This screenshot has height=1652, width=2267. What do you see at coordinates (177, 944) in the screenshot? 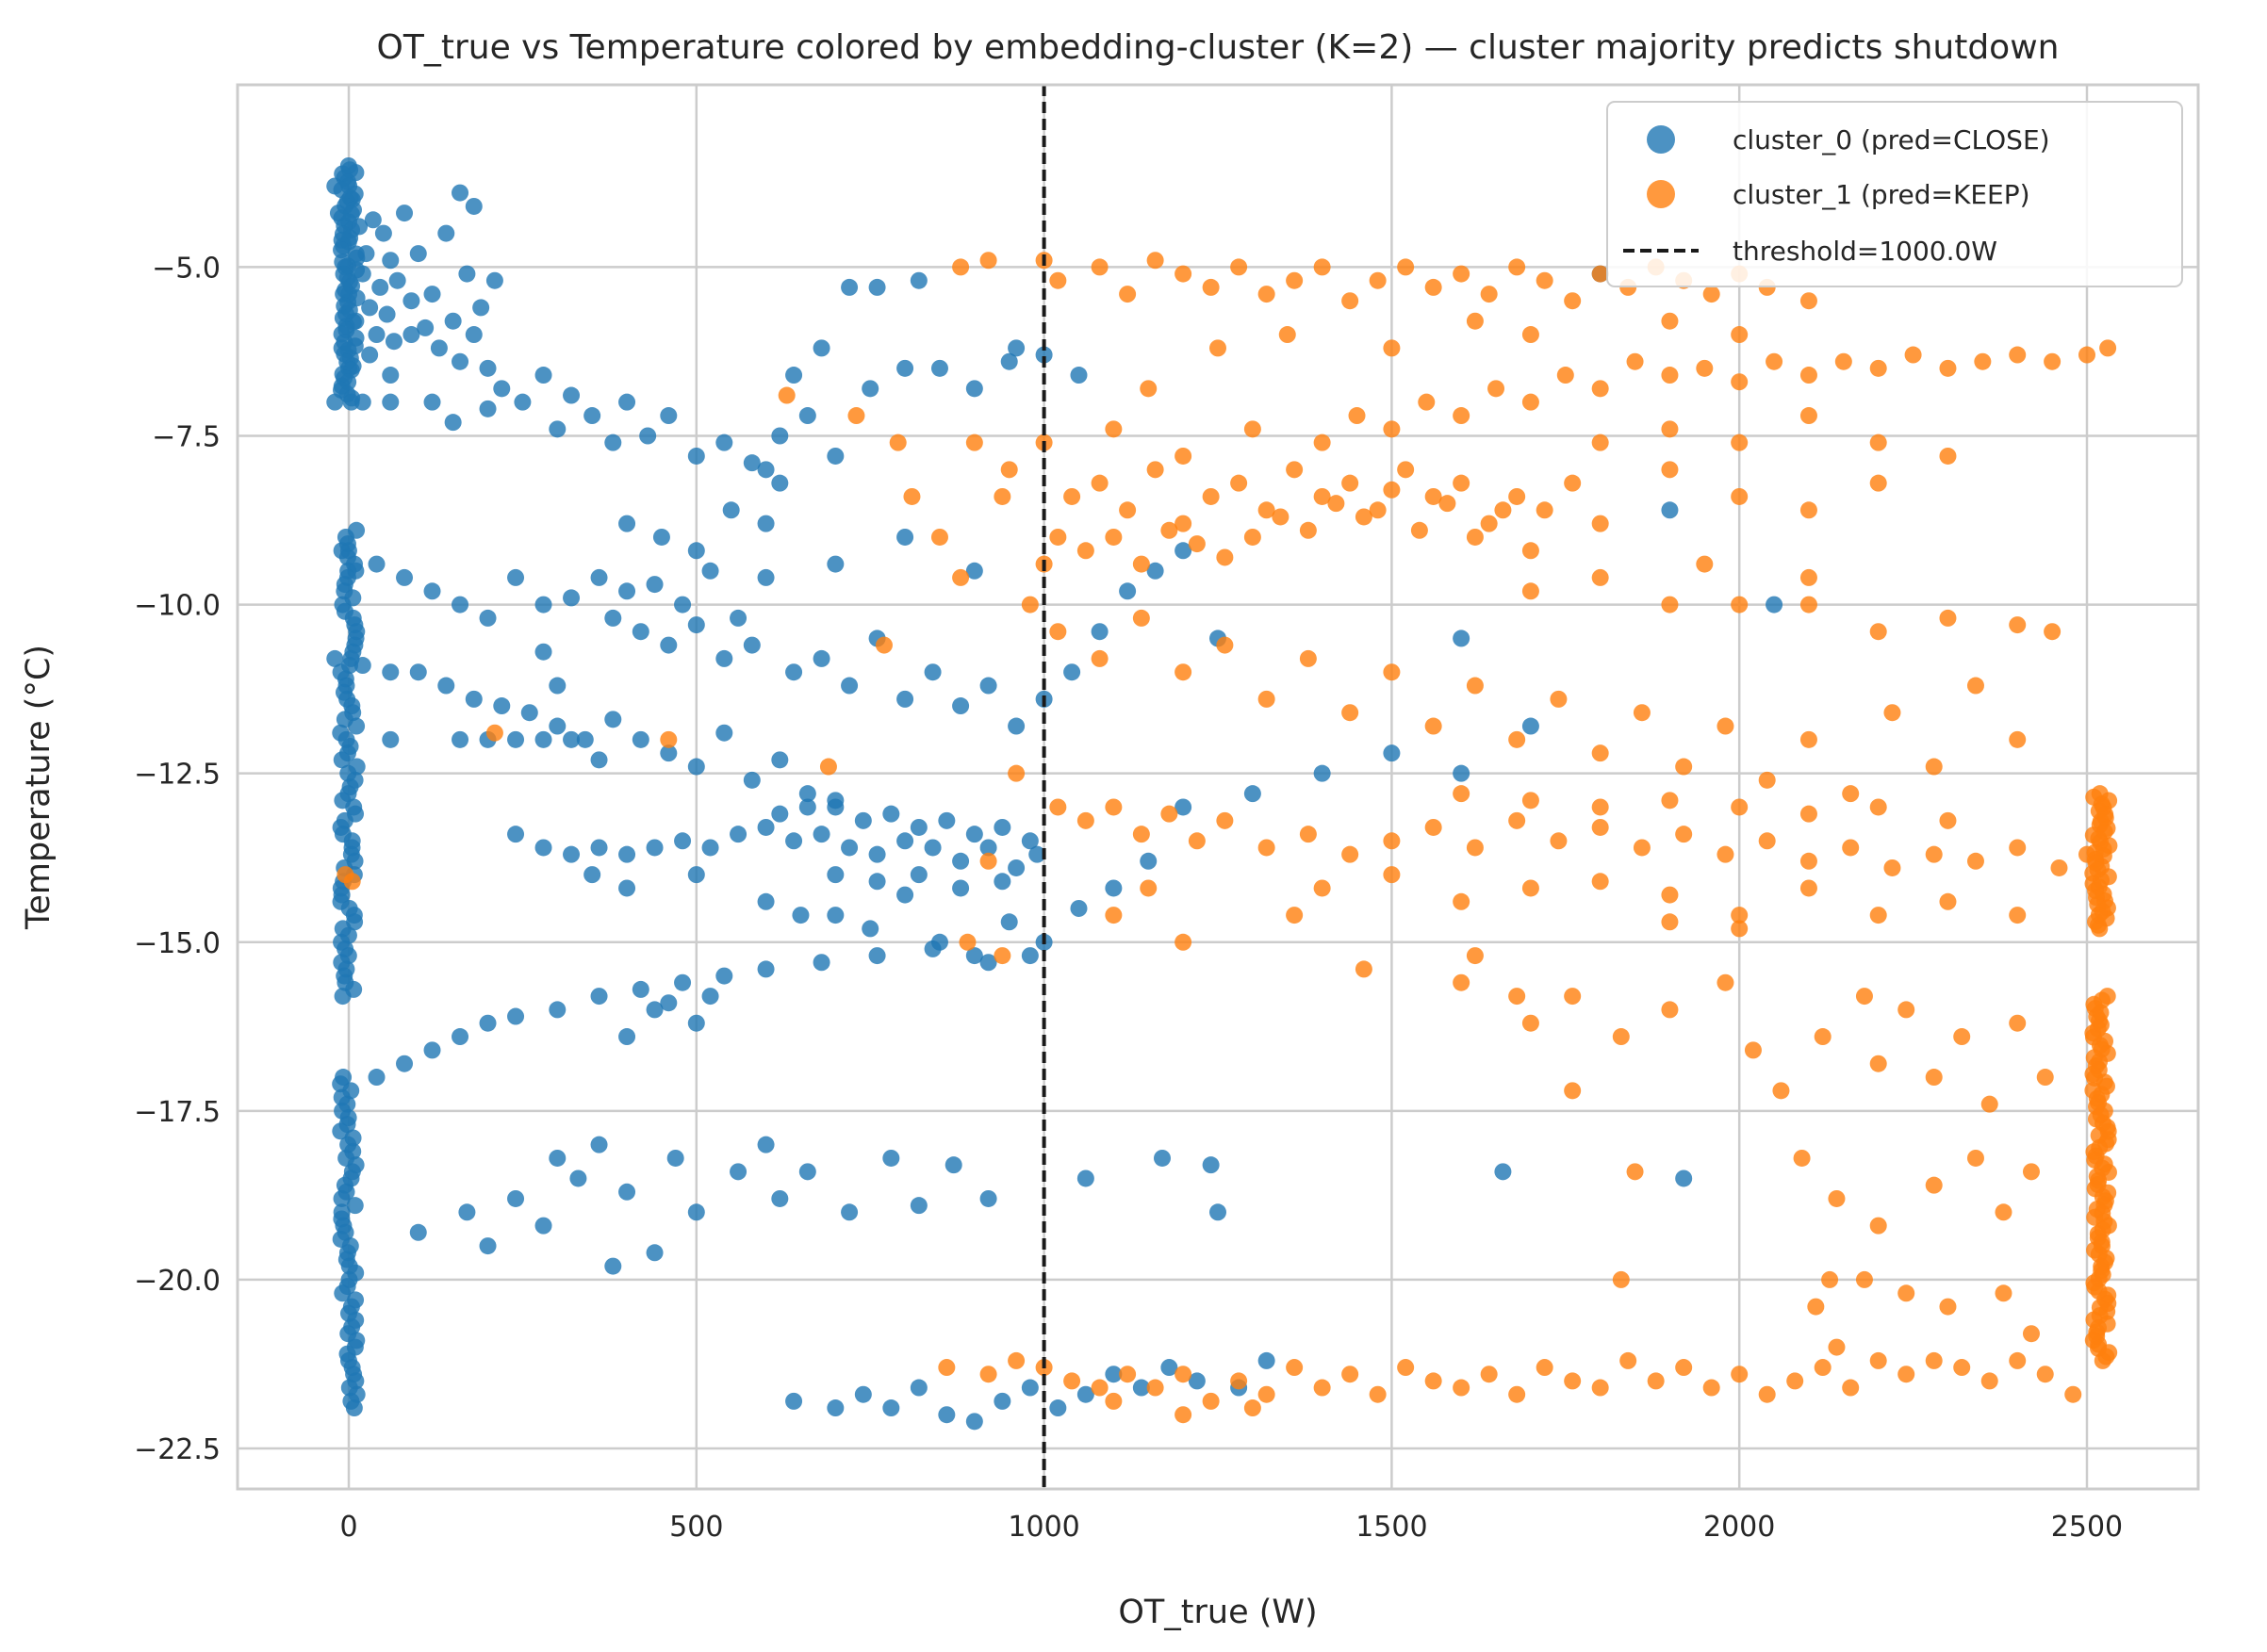
I see `y-tick-label: −15.0` at bounding box center [177, 944].